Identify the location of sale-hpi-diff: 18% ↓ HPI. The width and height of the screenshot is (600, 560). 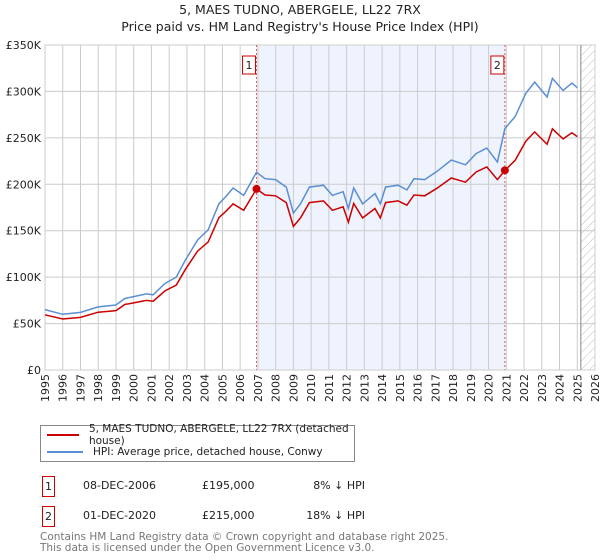
(335, 515).